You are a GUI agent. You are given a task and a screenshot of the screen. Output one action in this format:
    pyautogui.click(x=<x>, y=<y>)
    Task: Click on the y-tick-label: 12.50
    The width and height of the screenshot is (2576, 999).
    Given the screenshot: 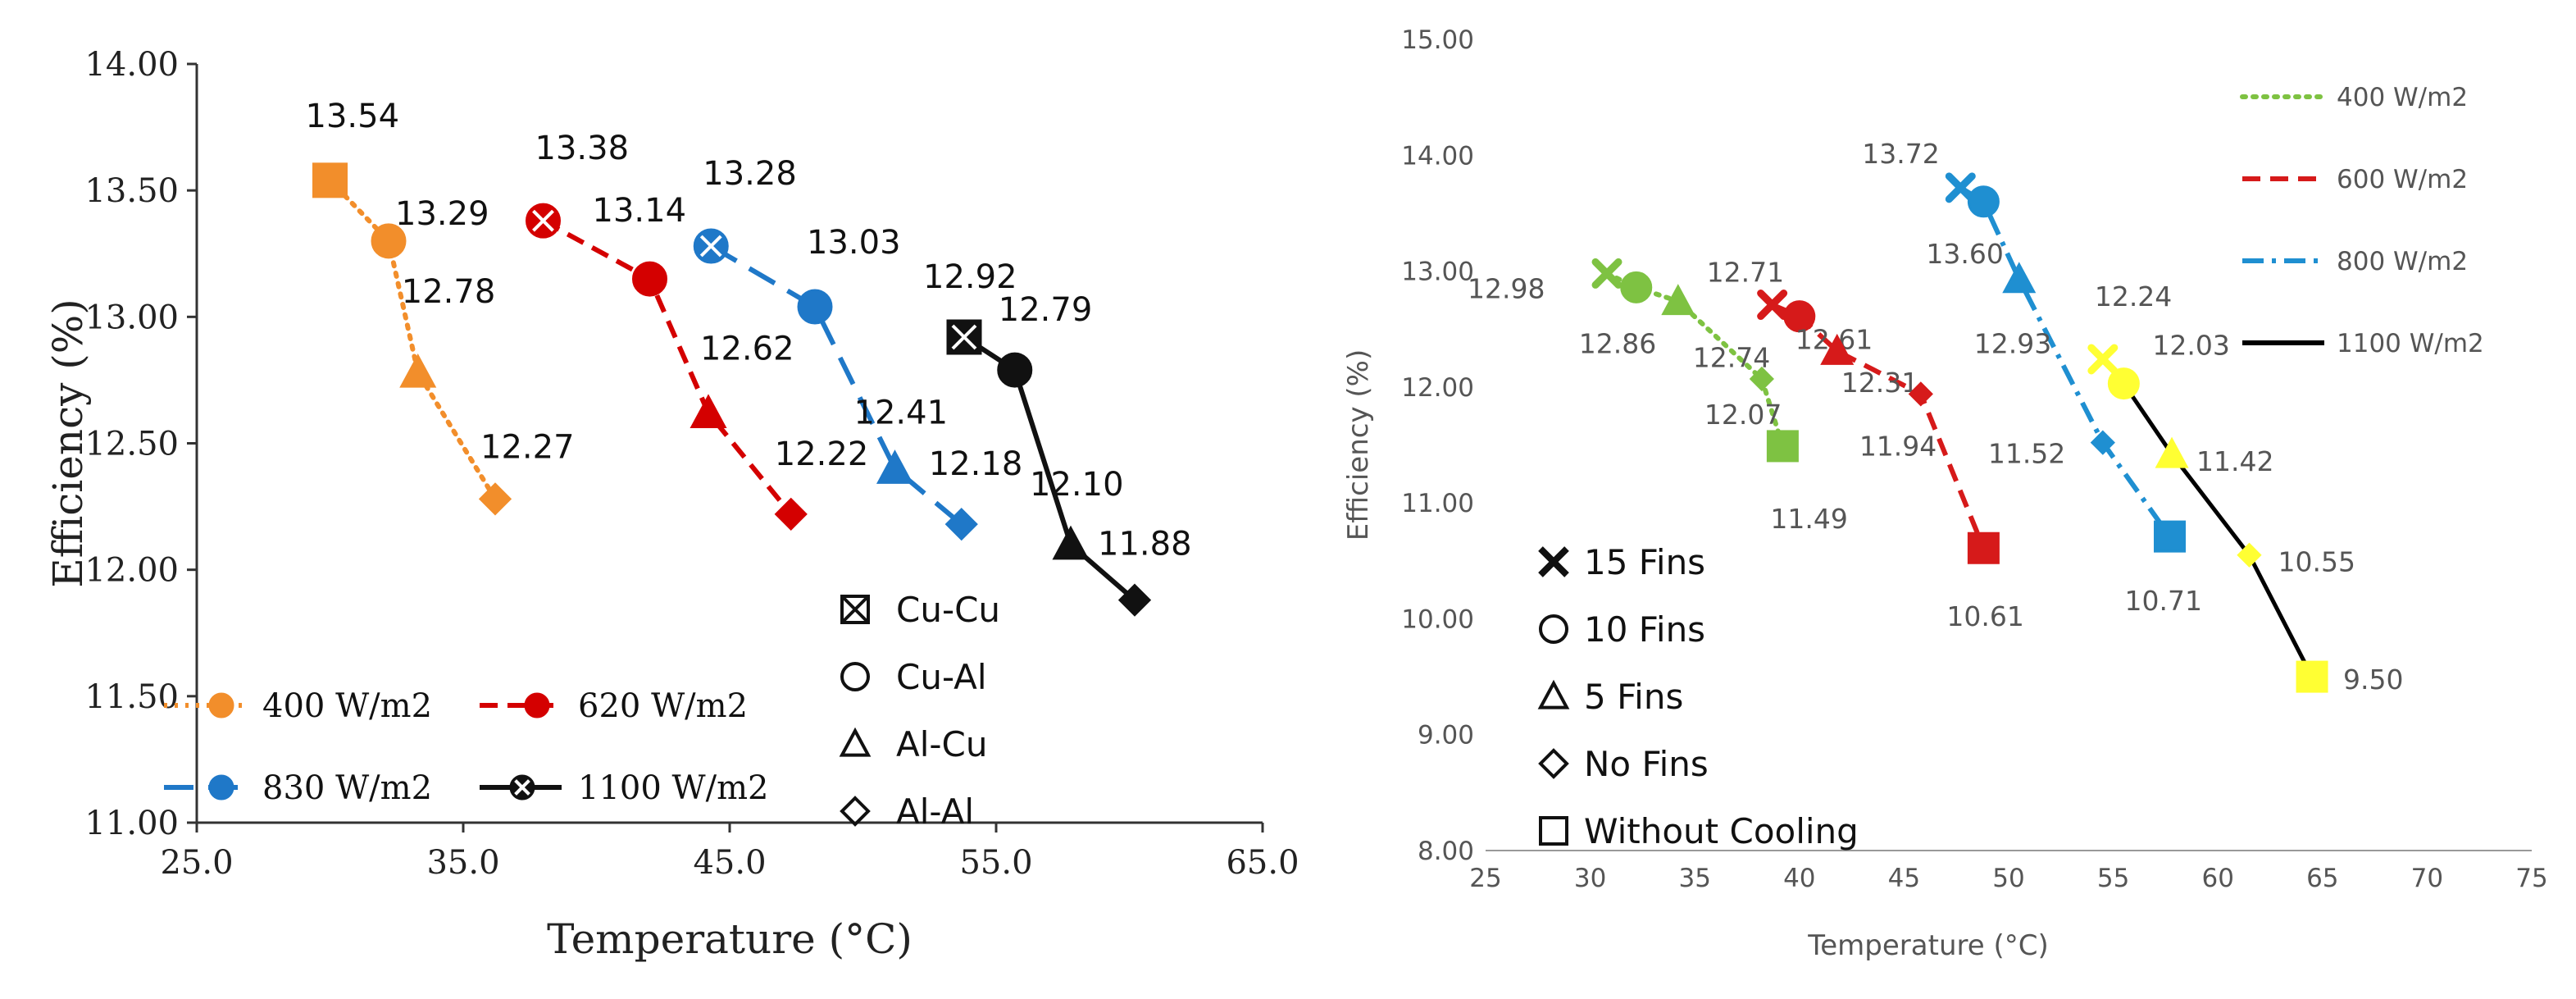 What is the action you would take?
    pyautogui.click(x=131, y=445)
    